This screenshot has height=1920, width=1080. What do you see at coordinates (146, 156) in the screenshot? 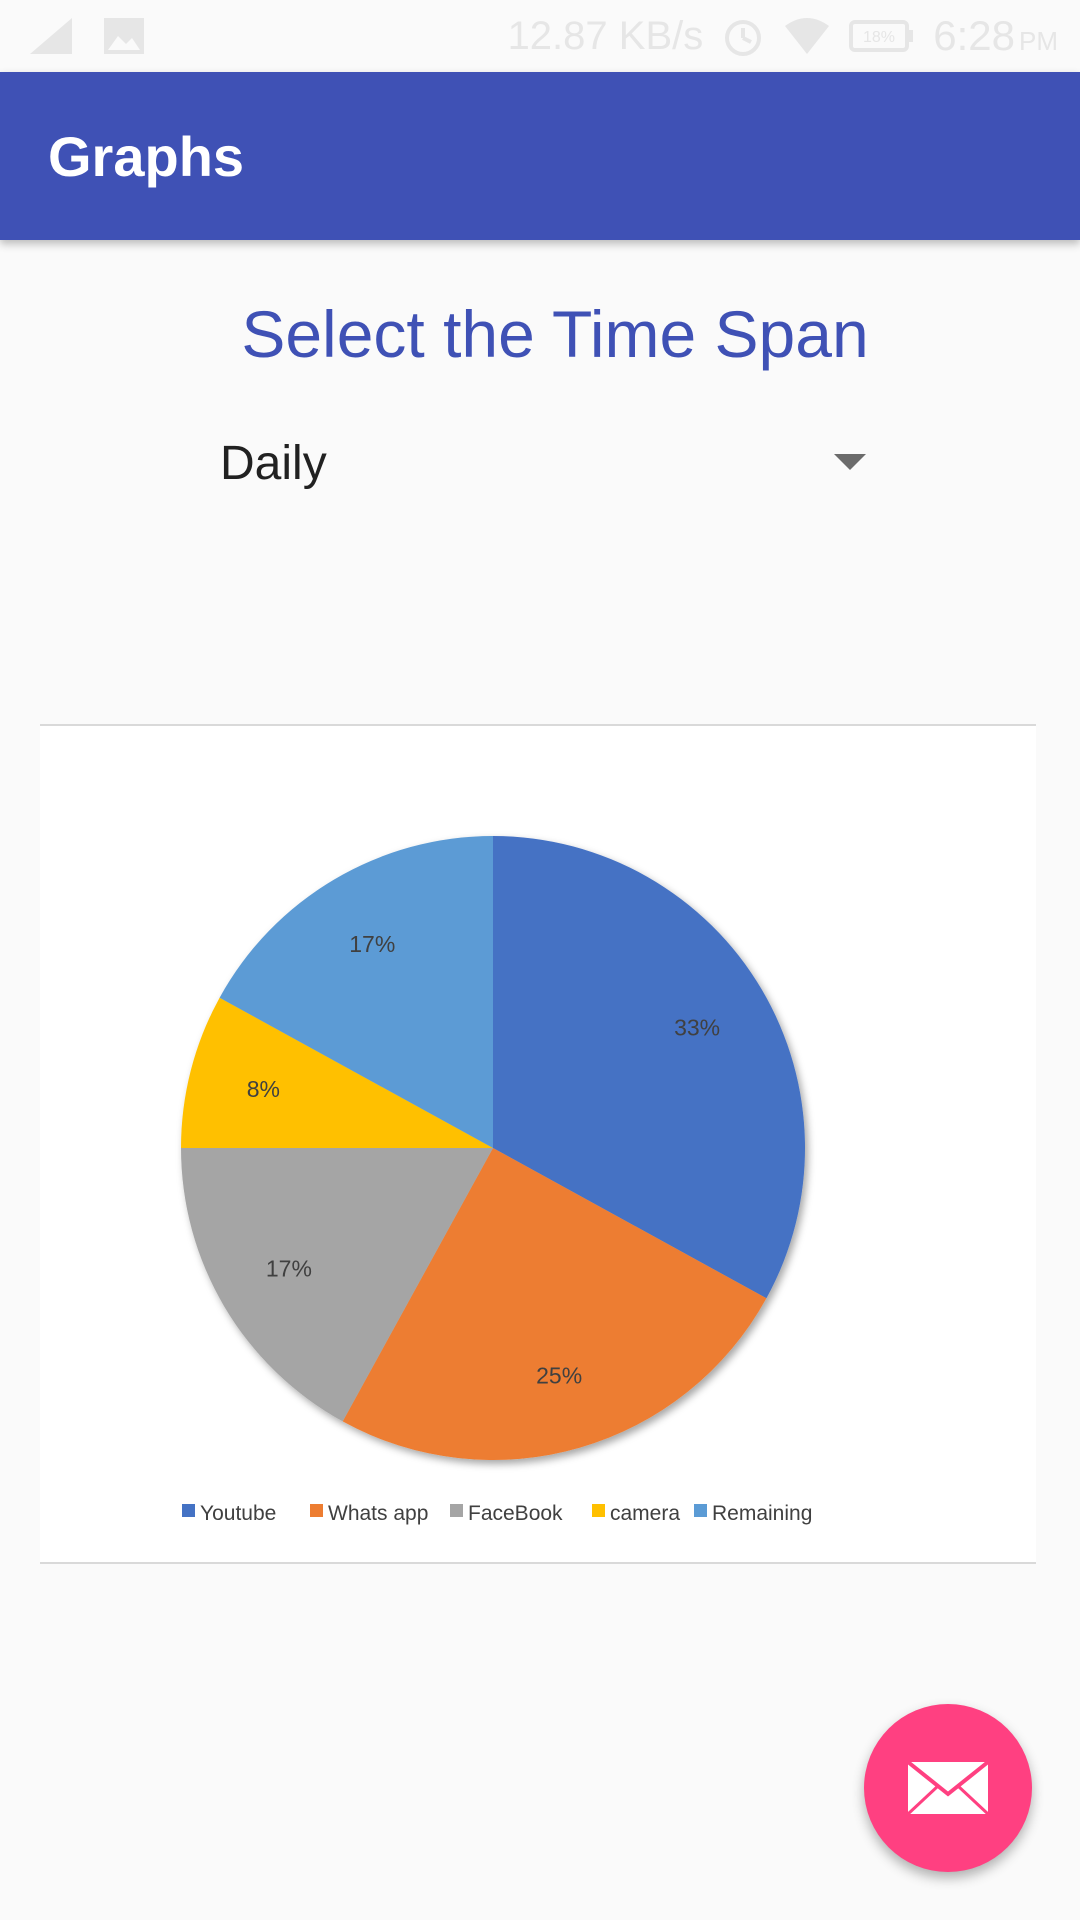
I see `app-title: Graphs` at bounding box center [146, 156].